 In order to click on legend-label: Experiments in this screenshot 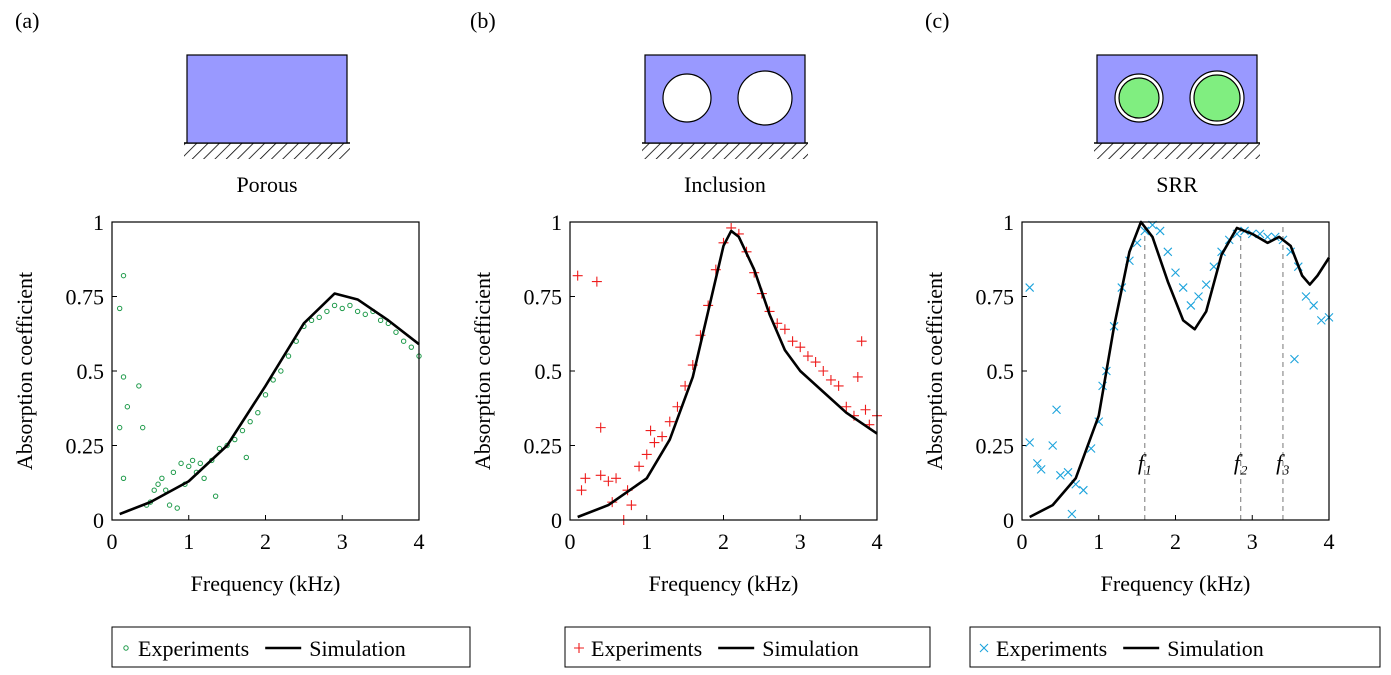, I will do `click(1051, 648)`.